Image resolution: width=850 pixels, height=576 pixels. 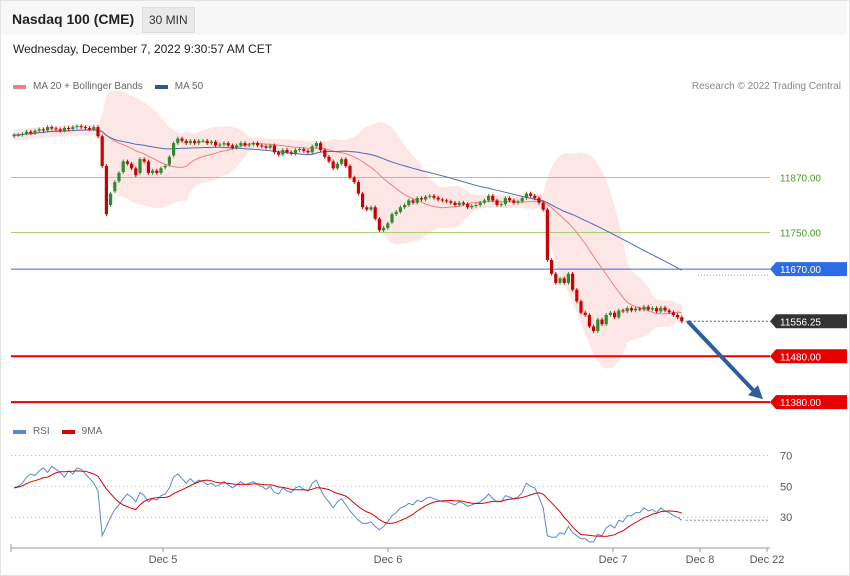 I want to click on price-legend: MA 20 + Bollinger Bands MA 50, so click(x=114, y=86).